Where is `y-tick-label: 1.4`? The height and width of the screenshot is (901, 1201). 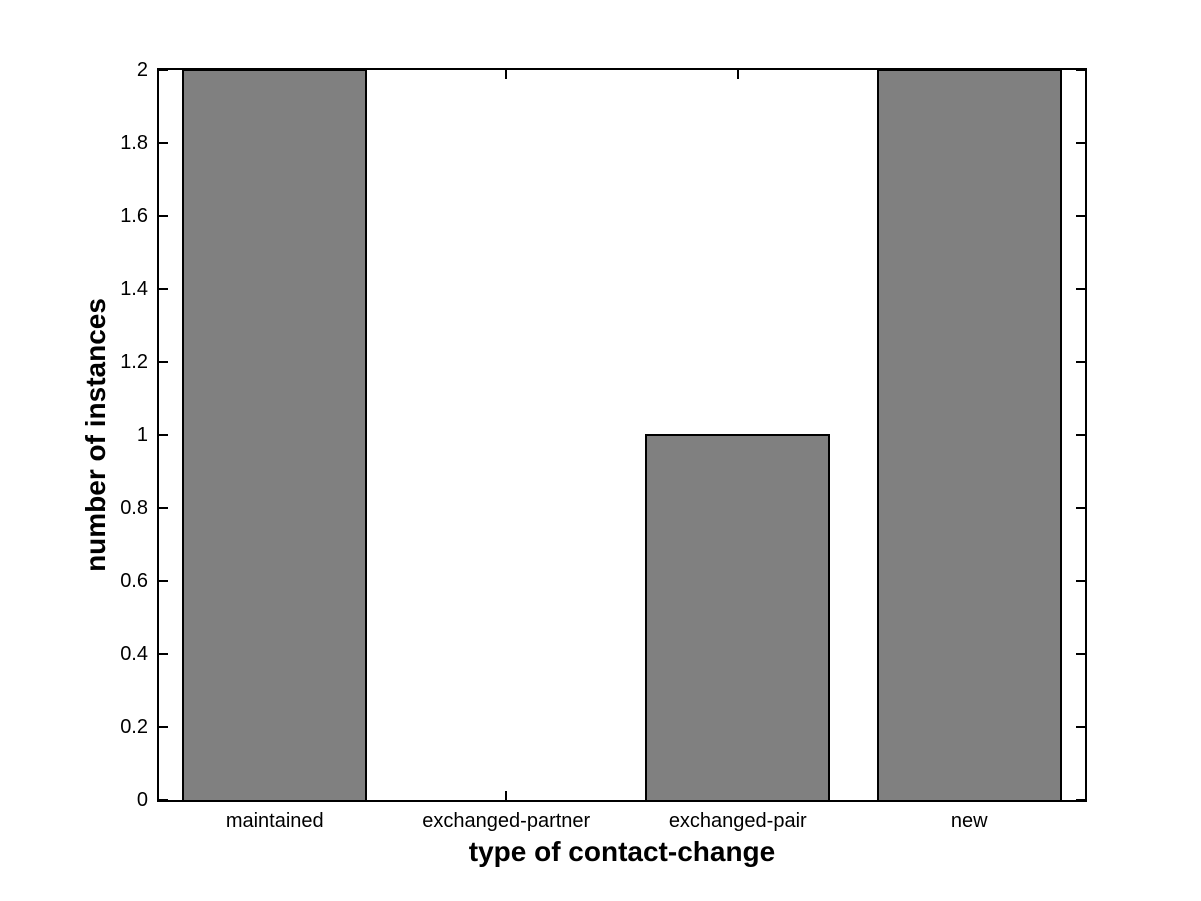
y-tick-label: 1.4 is located at coordinates (134, 289).